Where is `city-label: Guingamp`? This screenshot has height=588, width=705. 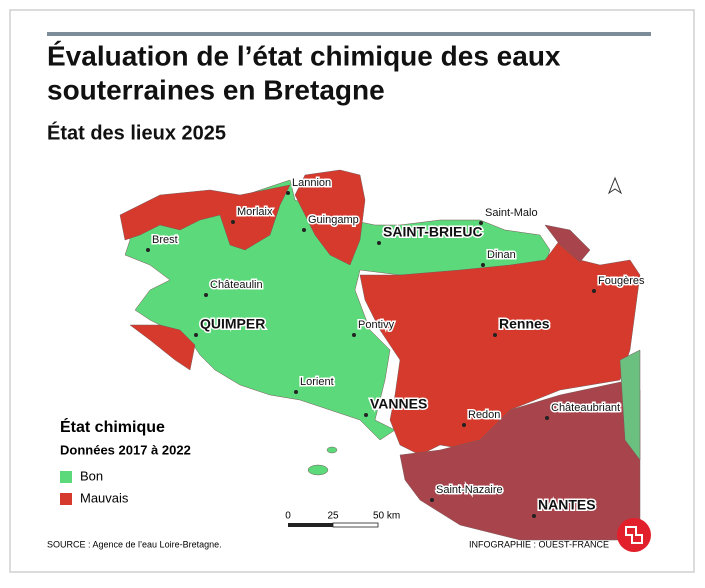 city-label: Guingamp is located at coordinates (333, 220).